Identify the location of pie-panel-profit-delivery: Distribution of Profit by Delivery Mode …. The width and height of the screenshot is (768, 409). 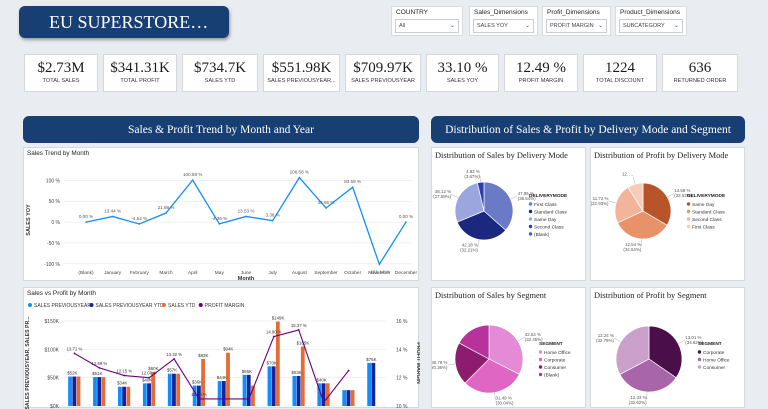
(667, 214).